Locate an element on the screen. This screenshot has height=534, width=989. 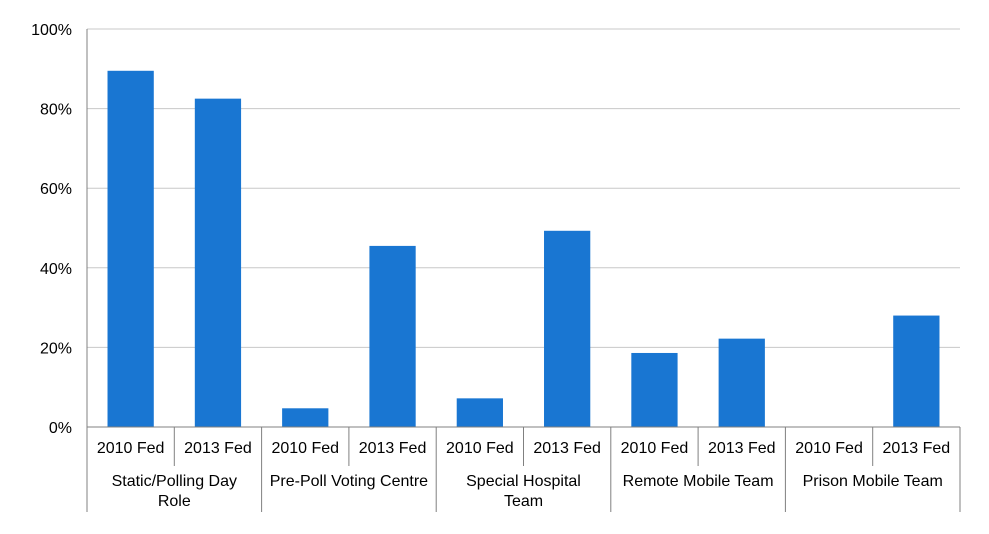
y-tick-label: 0% is located at coordinates (60, 428).